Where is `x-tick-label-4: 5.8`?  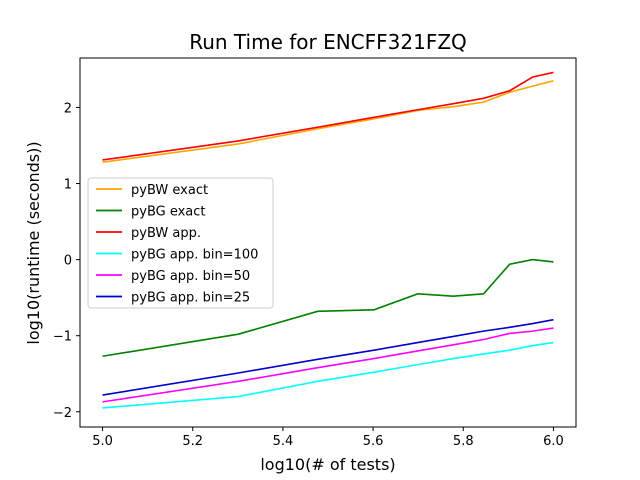
x-tick-label-4: 5.8 is located at coordinates (463, 441).